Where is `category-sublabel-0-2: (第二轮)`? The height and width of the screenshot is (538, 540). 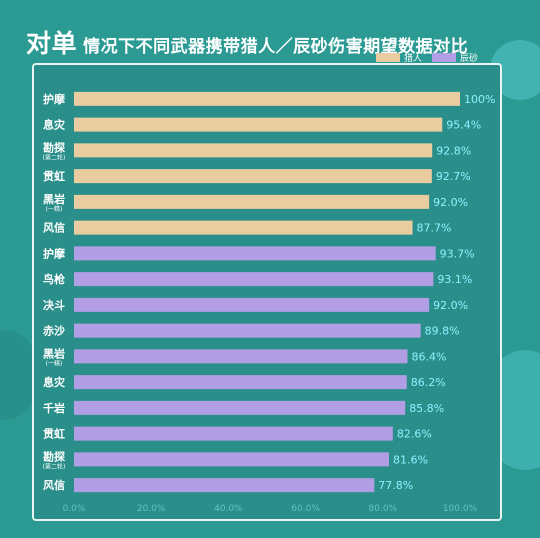
category-sublabel-0-2: (第二轮) is located at coordinates (54, 157).